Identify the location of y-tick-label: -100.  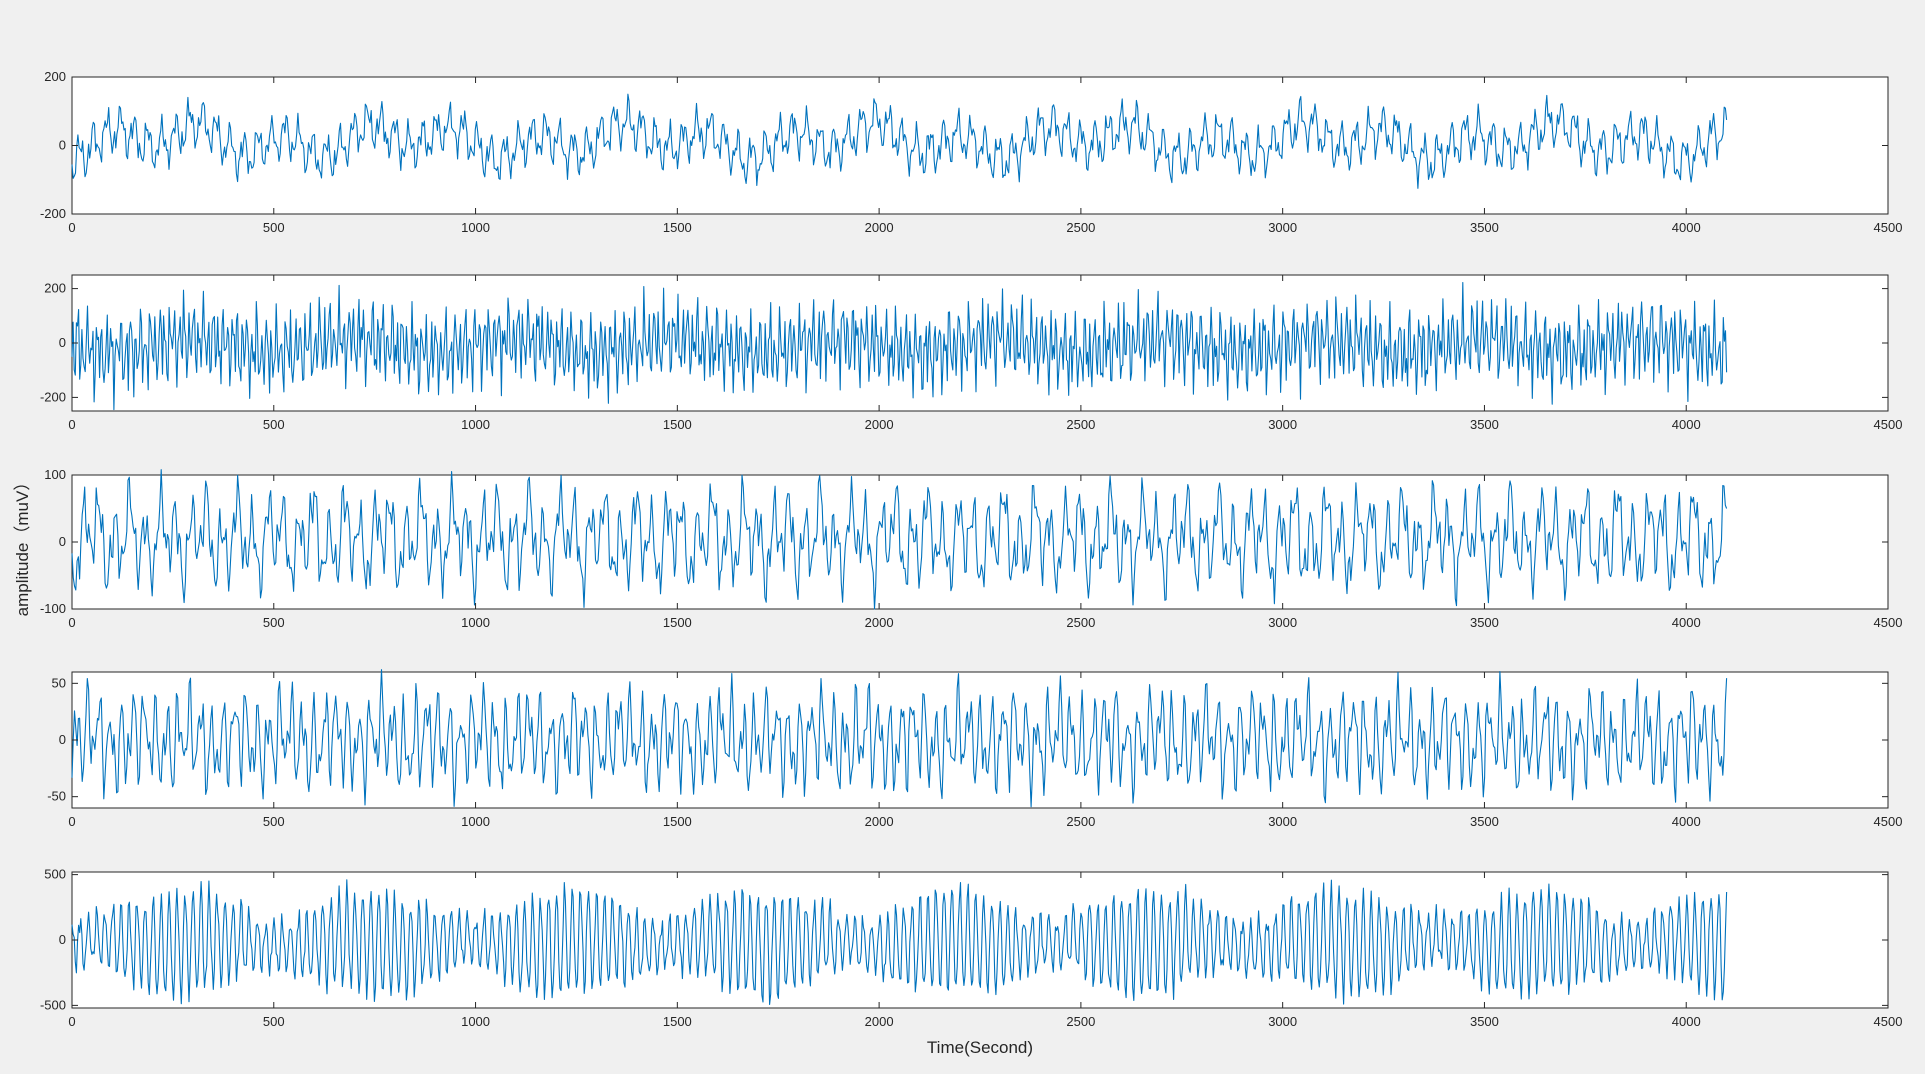
(53, 608).